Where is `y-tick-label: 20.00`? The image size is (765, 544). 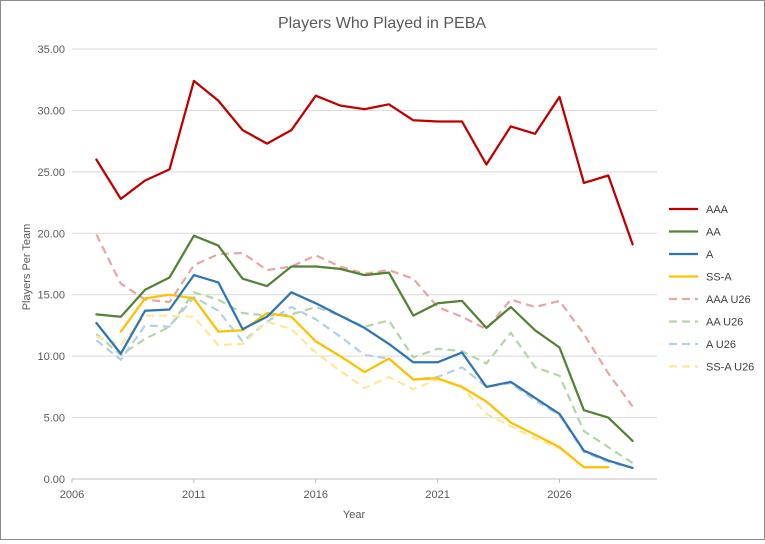
y-tick-label: 20.00 is located at coordinates (51, 234).